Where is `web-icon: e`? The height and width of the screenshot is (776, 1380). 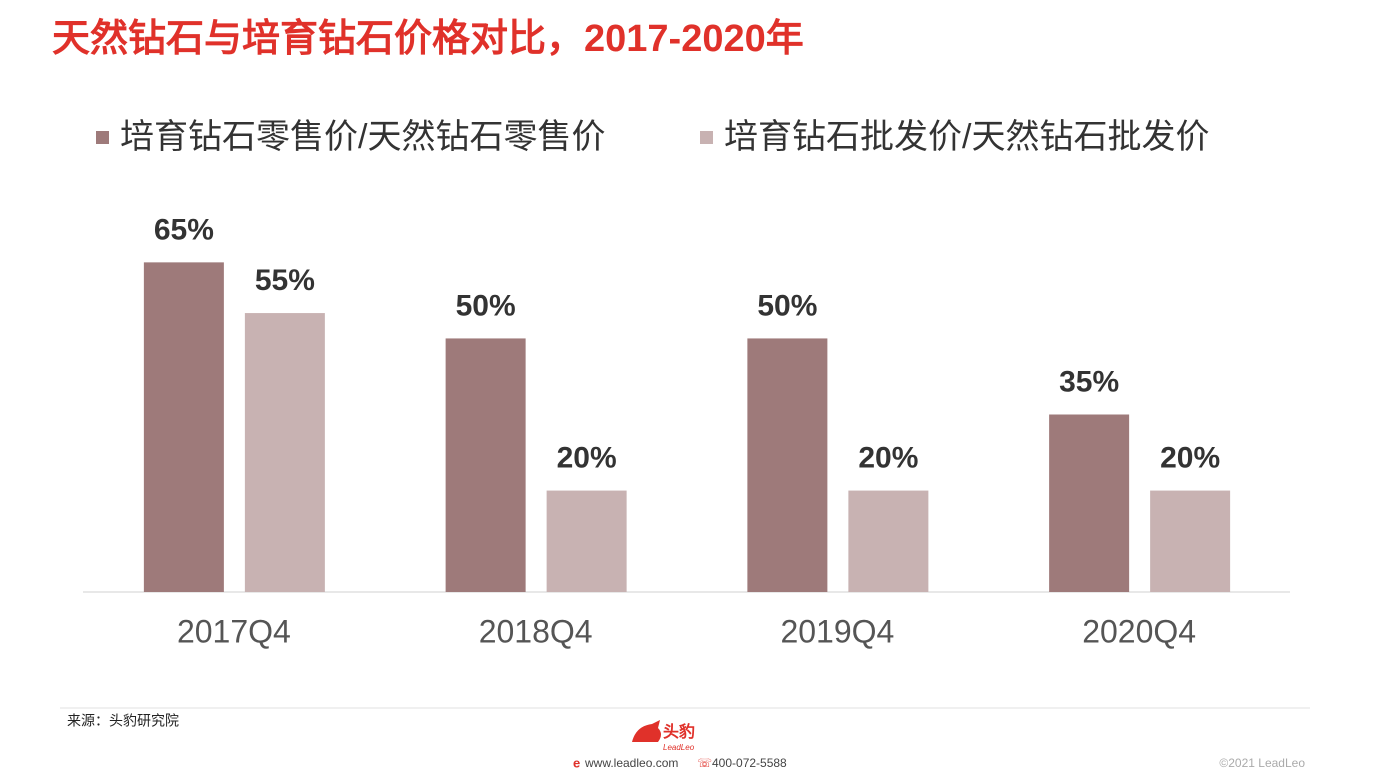
web-icon: e is located at coordinates (576, 762).